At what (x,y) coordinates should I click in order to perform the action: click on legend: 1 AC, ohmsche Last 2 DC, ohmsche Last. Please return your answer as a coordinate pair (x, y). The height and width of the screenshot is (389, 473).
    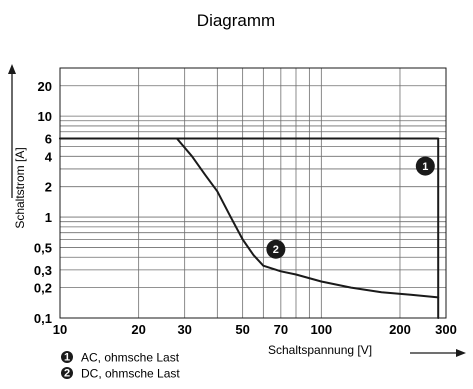
    Looking at the image, I should click on (120, 366).